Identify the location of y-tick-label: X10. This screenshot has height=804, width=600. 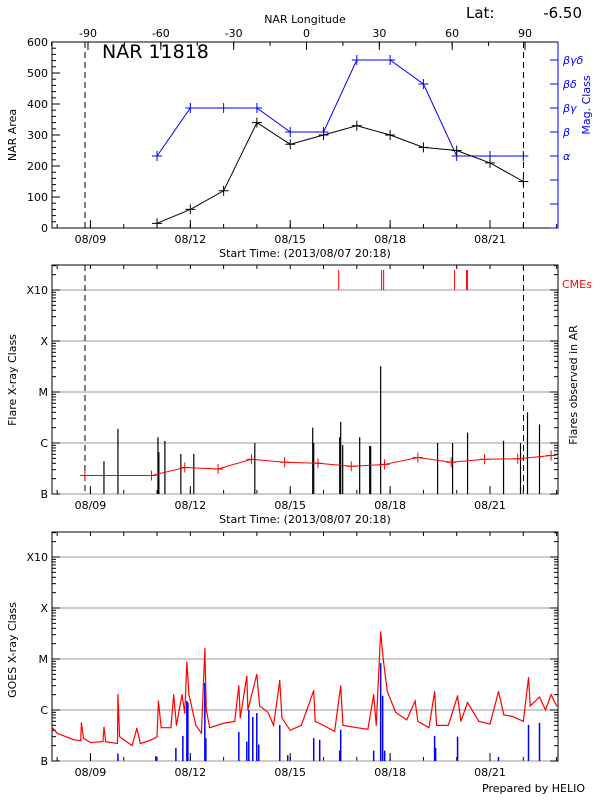
(37, 557).